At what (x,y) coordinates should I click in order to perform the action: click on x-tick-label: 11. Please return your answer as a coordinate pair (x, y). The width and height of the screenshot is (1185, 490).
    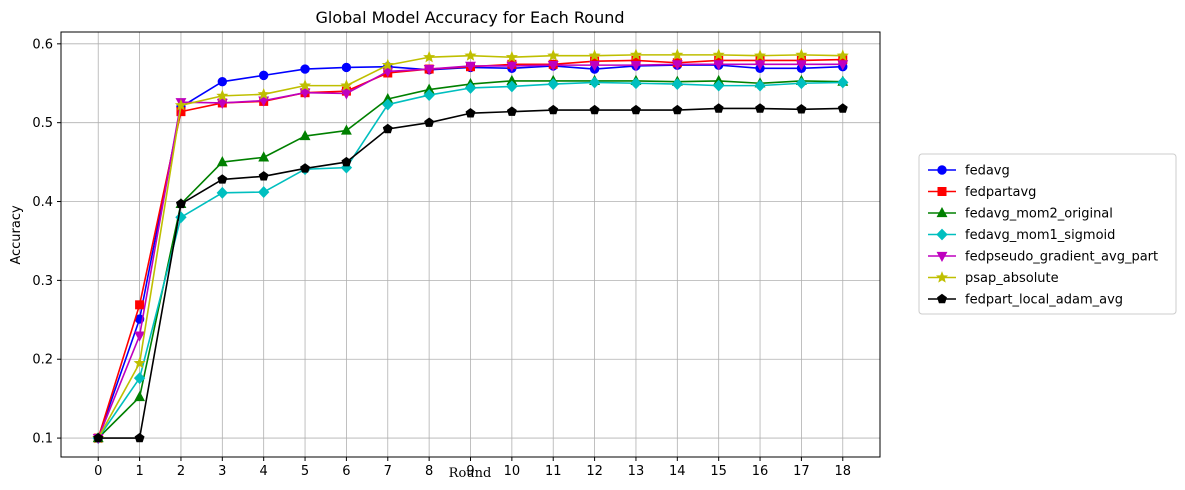
    Looking at the image, I should click on (553, 471).